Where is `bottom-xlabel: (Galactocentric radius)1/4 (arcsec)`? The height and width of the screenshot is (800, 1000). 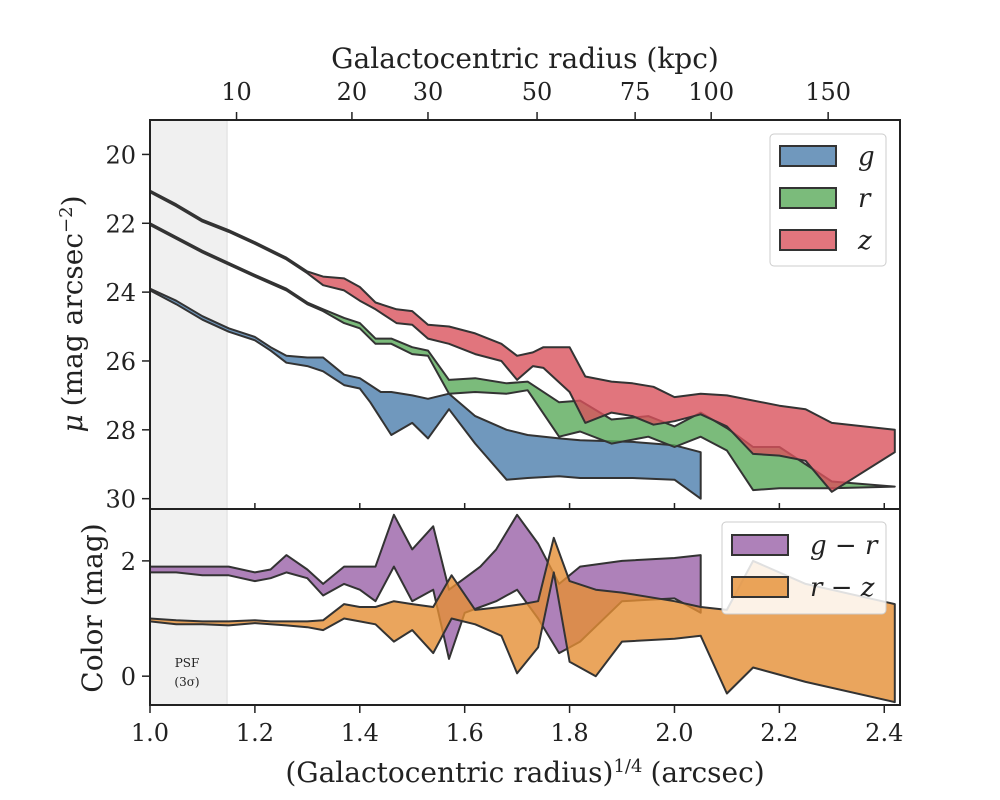 bottom-xlabel: (Galactocentric radius)1/4 (arcsec) is located at coordinates (524, 773).